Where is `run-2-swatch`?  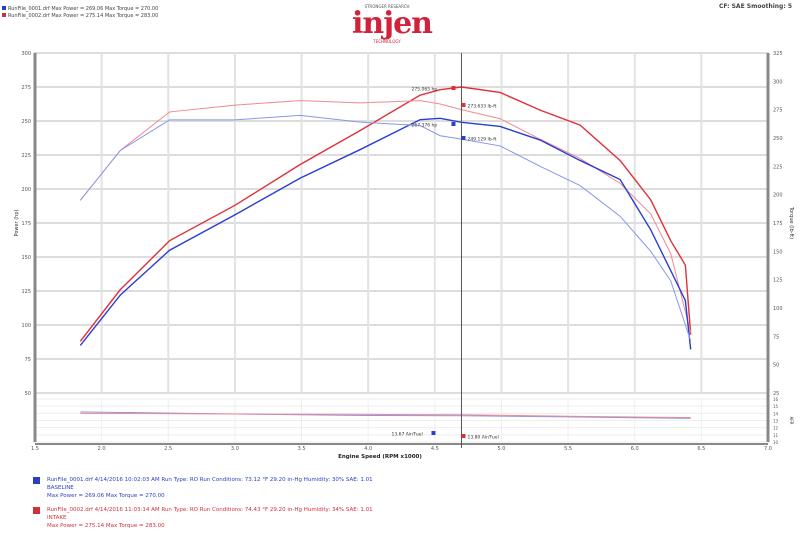 run-2-swatch is located at coordinates (4, 15).